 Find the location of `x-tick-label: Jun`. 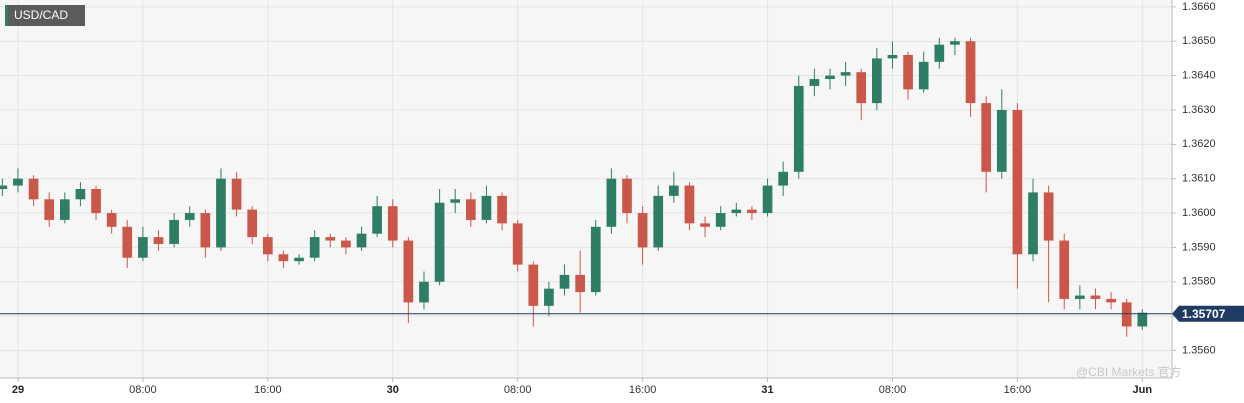

x-tick-label: Jun is located at coordinates (1143, 390).